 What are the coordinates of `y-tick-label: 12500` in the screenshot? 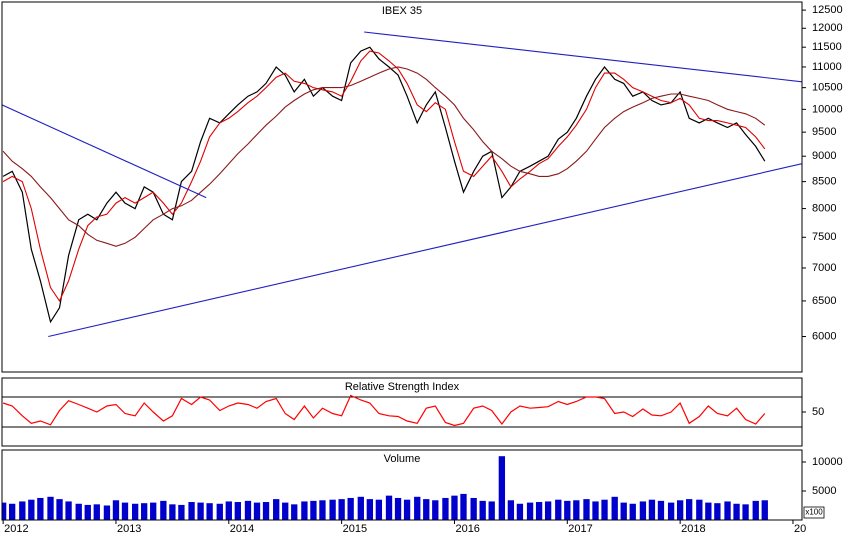 It's located at (827, 10).